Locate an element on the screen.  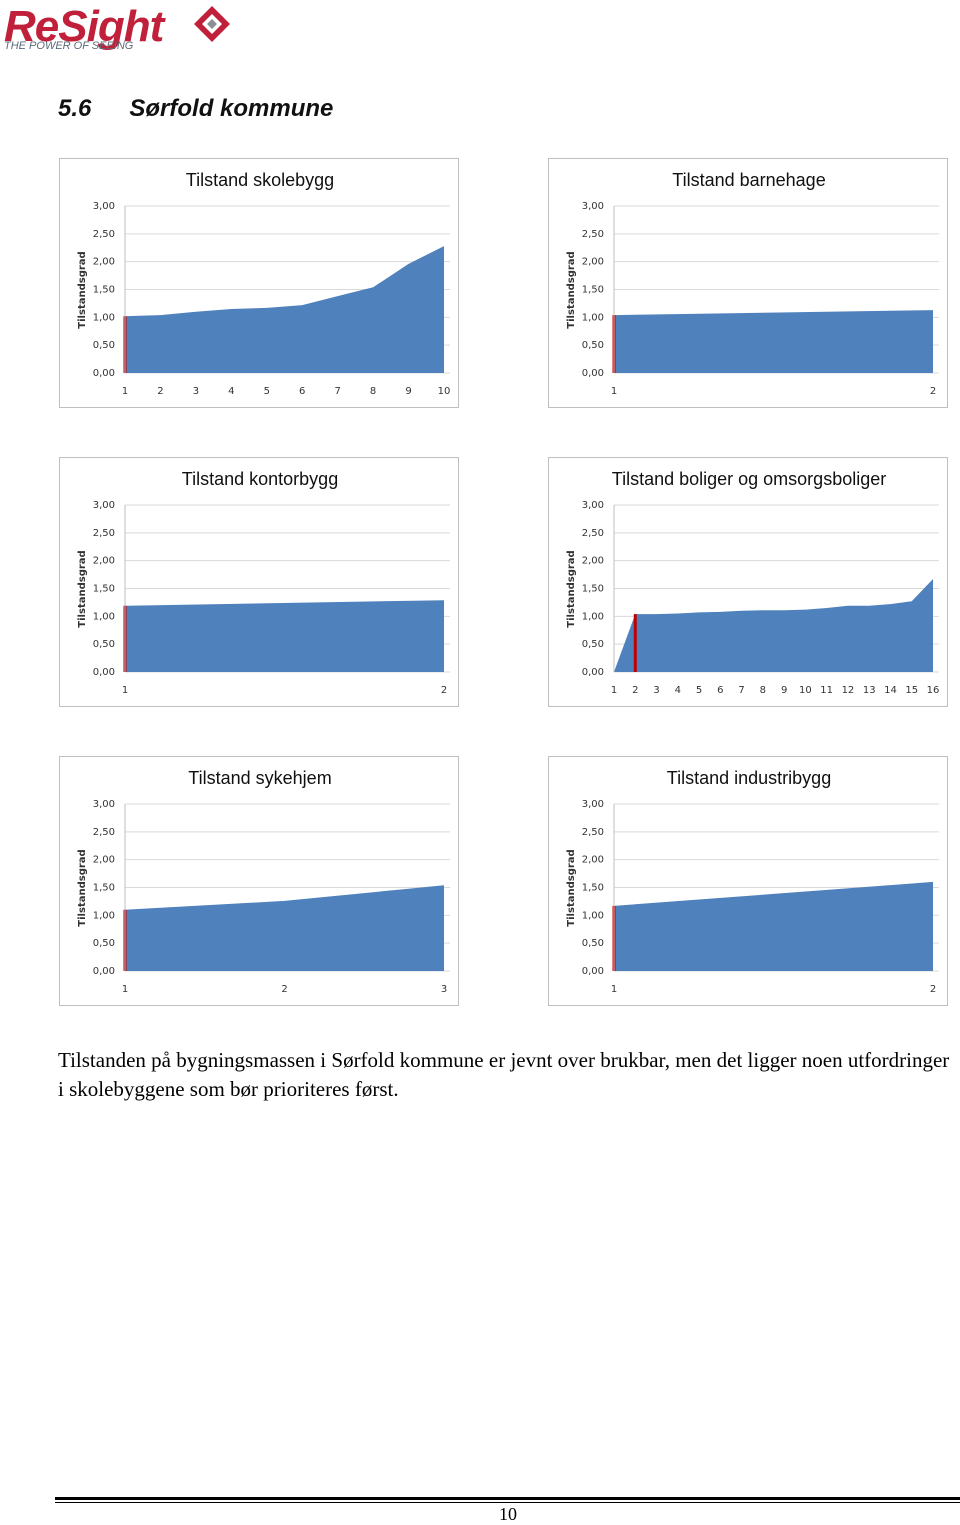
chart-title: Tilstand kontorbygg is located at coordinates (260, 479).